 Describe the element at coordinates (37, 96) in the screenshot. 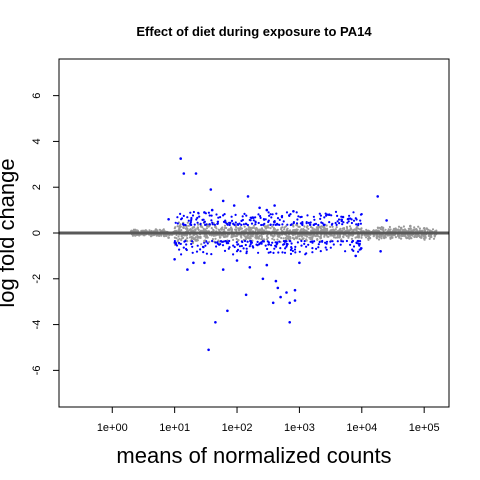

I see `y-tick-label: 6` at that location.